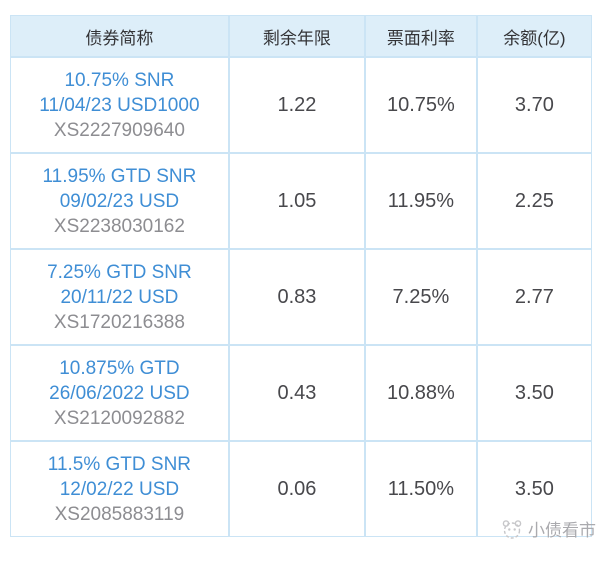 This screenshot has height=561, width=602. I want to click on header-row: 债券简称 剩余年限 票面利率 余额(亿), so click(301, 36).